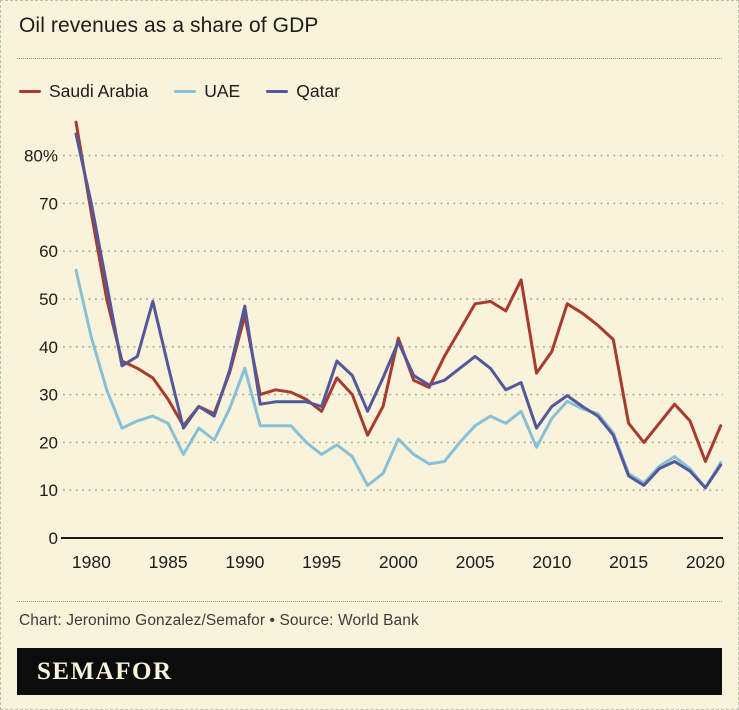 This screenshot has height=710, width=739. What do you see at coordinates (244, 562) in the screenshot?
I see `x-axis-tick-label: 1990` at bounding box center [244, 562].